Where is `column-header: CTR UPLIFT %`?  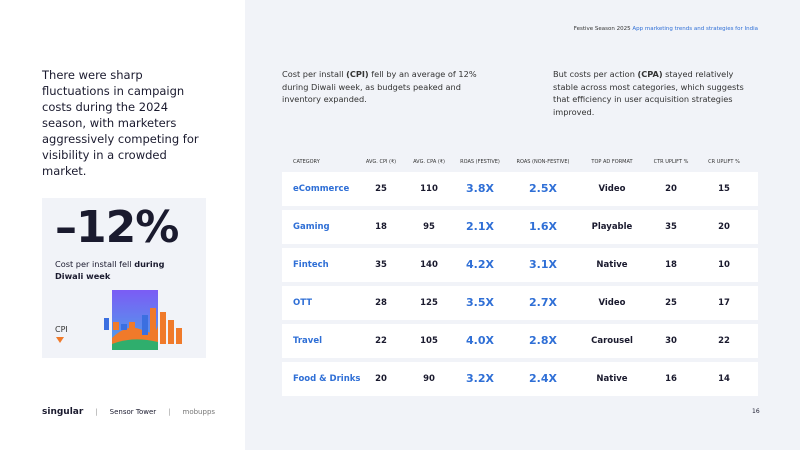 column-header: CTR UPLIFT % is located at coordinates (671, 162).